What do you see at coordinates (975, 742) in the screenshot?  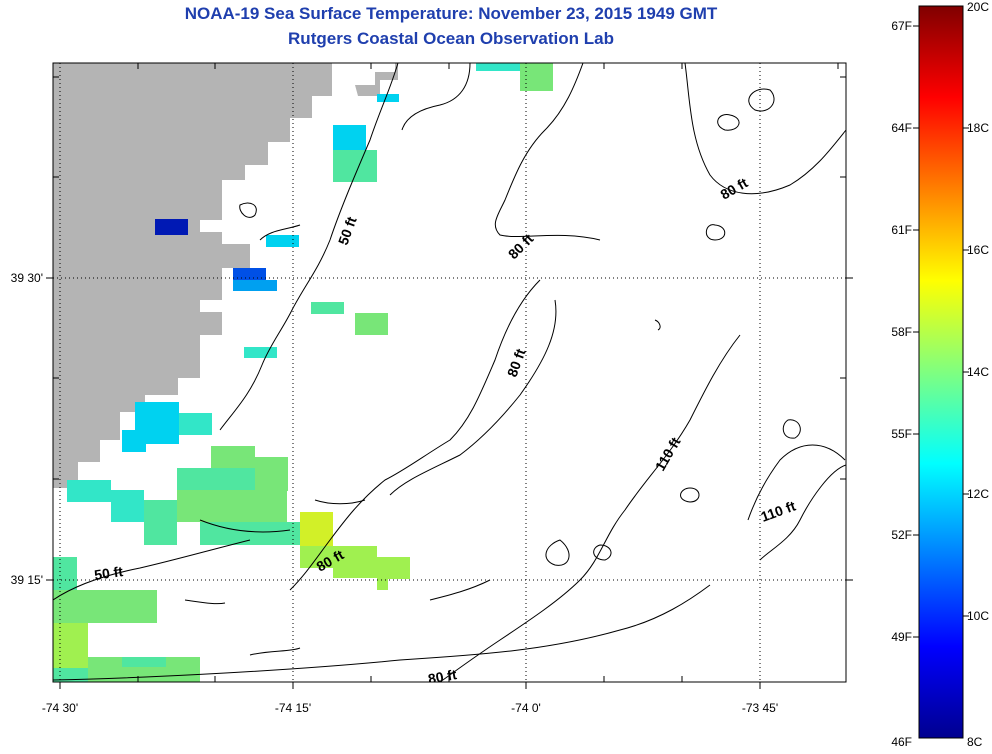 I see `colorbar-c-label: 8C` at bounding box center [975, 742].